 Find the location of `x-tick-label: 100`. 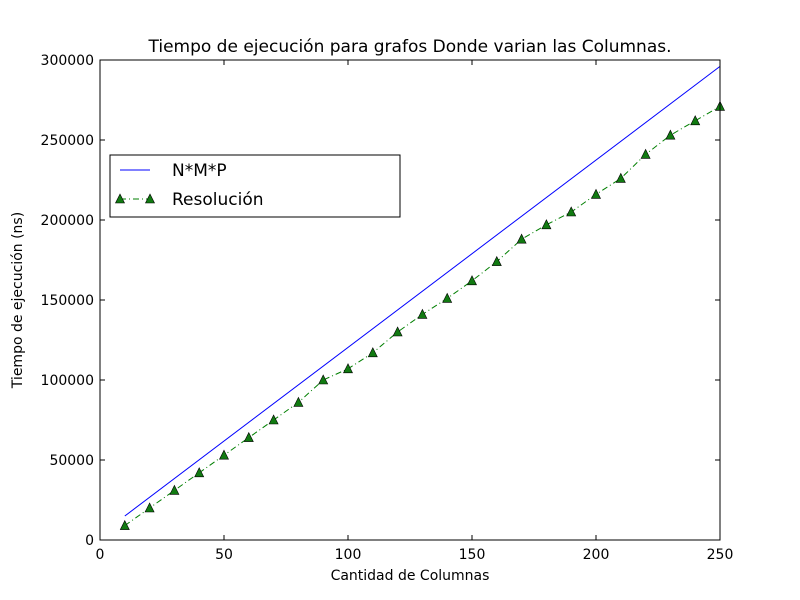

x-tick-label: 100 is located at coordinates (348, 555).